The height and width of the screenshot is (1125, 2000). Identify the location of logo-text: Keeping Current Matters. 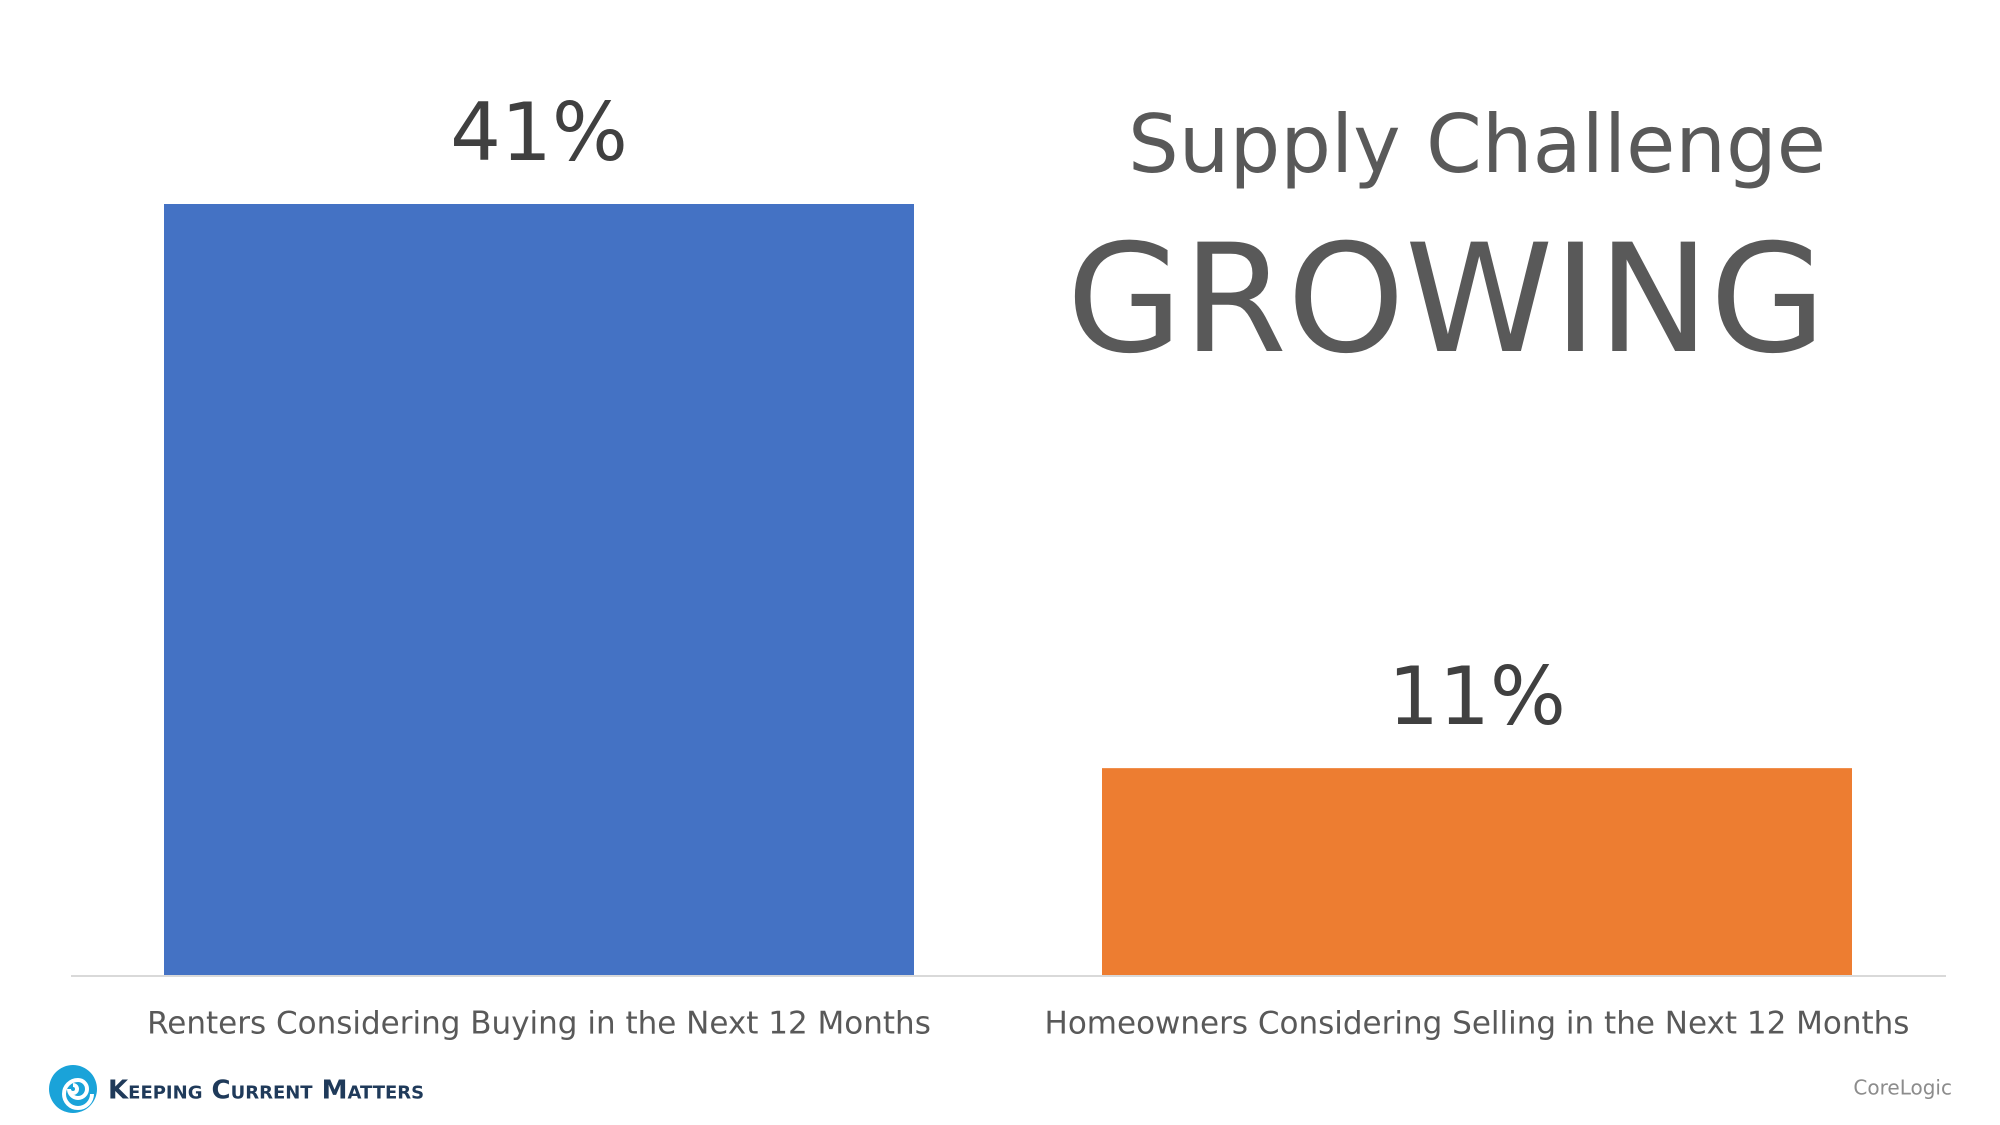
(266, 1091).